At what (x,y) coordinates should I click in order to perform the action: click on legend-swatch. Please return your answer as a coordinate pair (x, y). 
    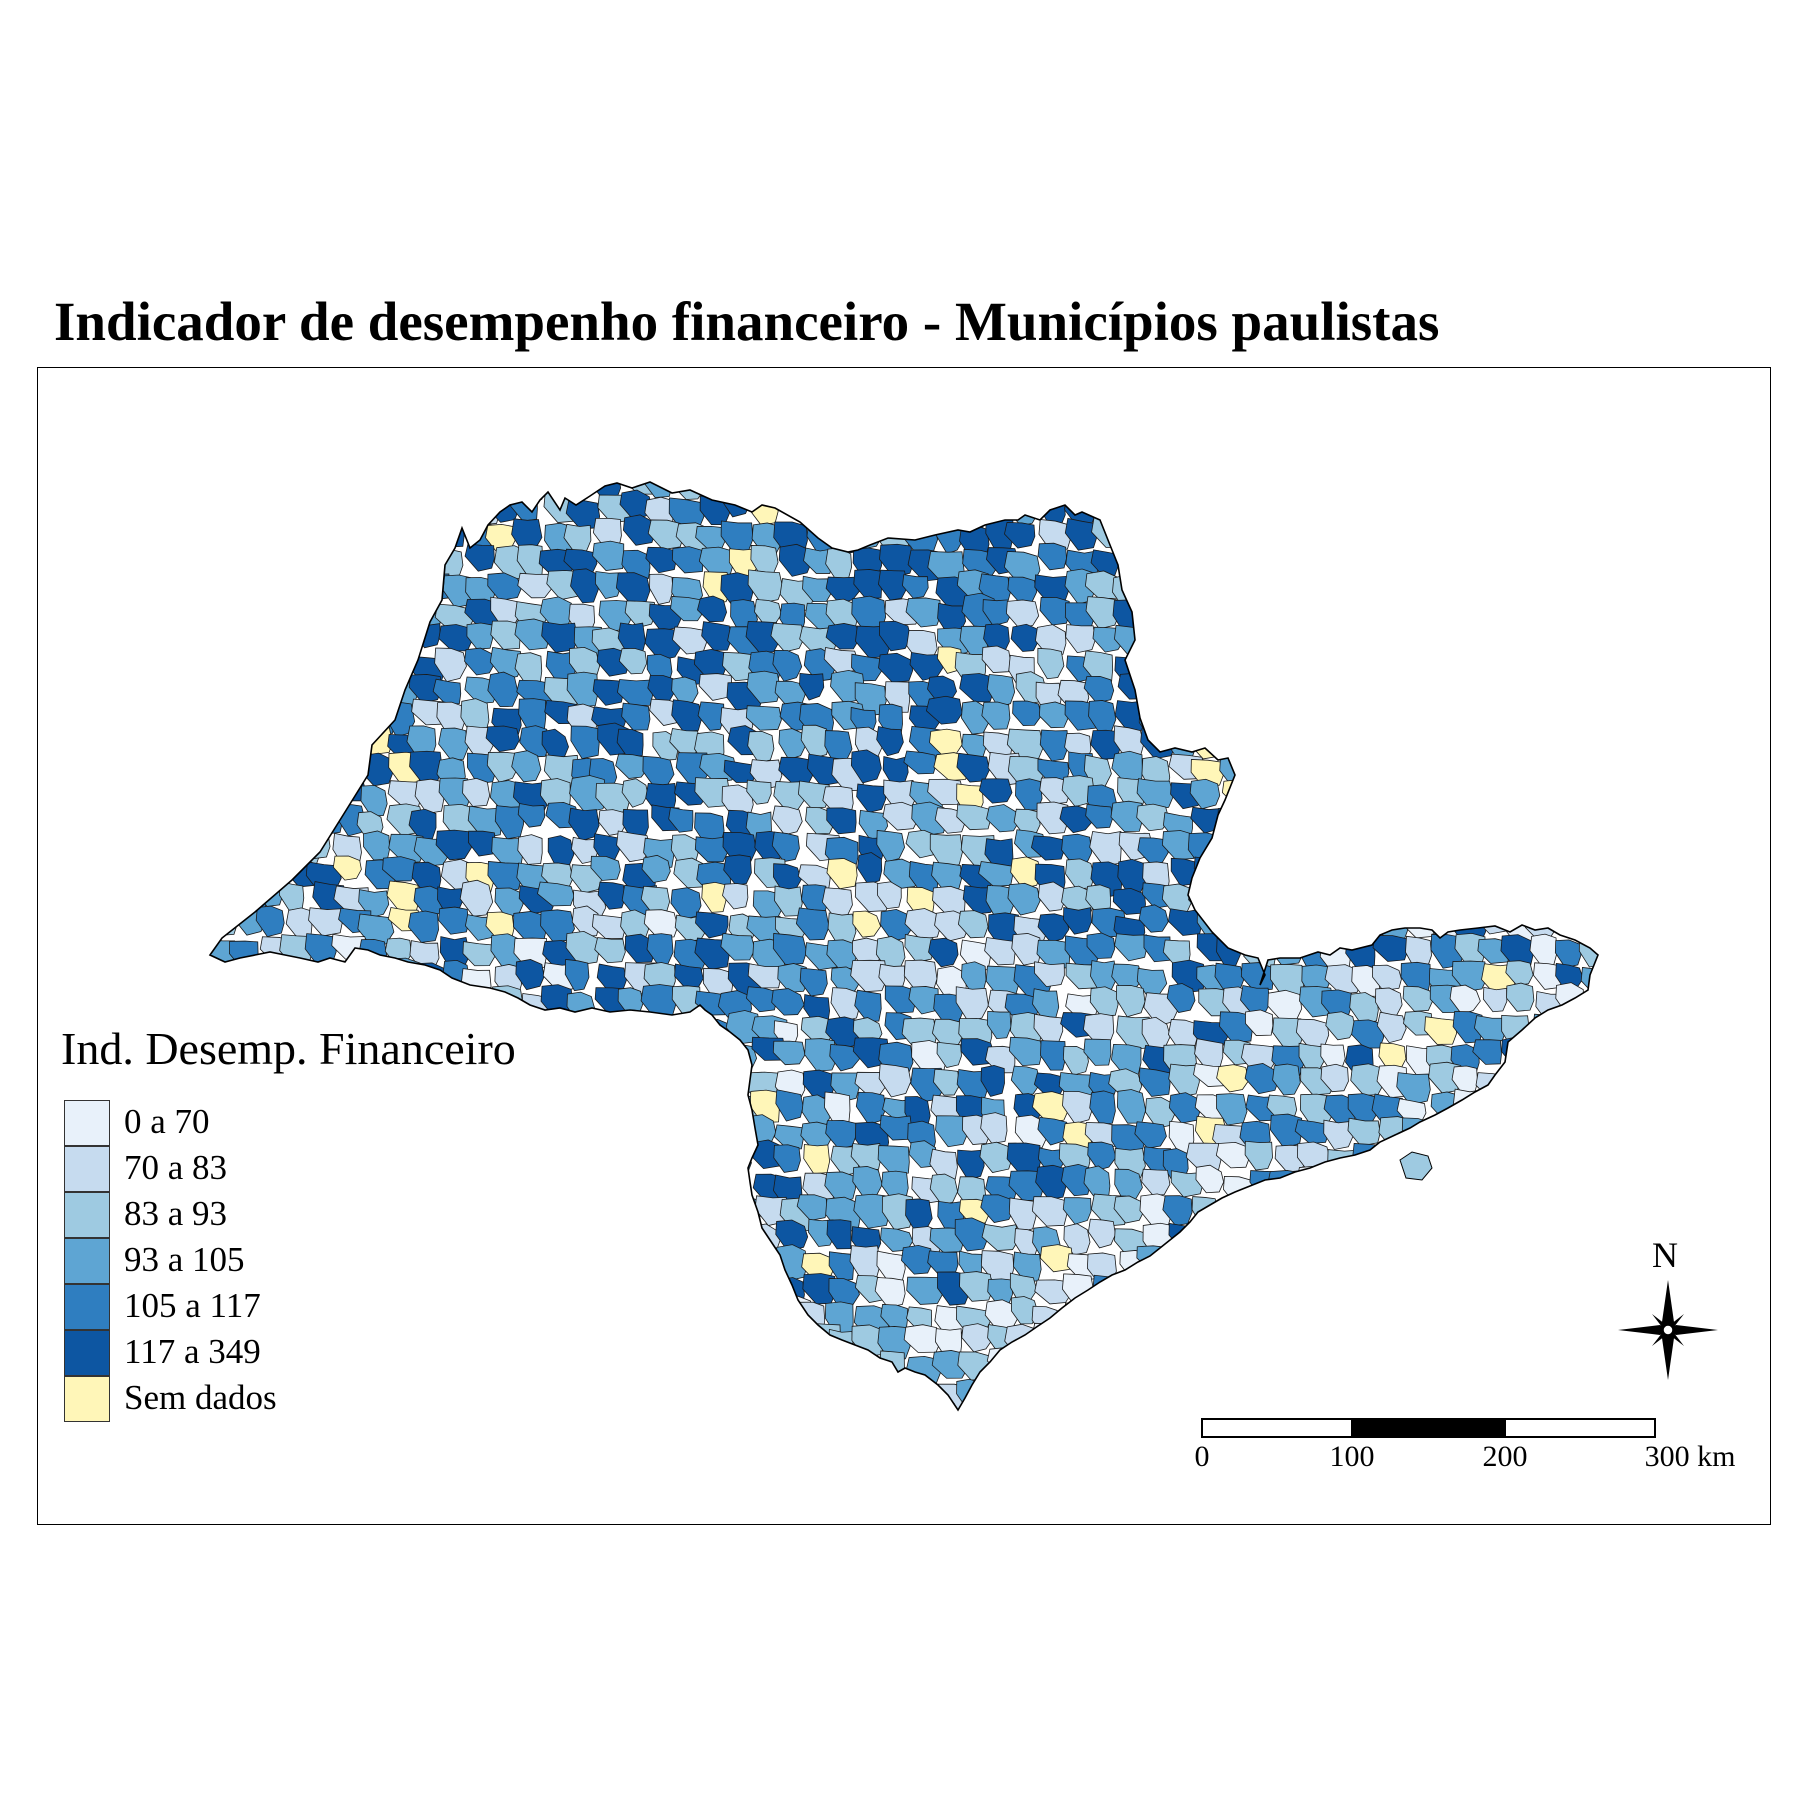
    Looking at the image, I should click on (87, 1353).